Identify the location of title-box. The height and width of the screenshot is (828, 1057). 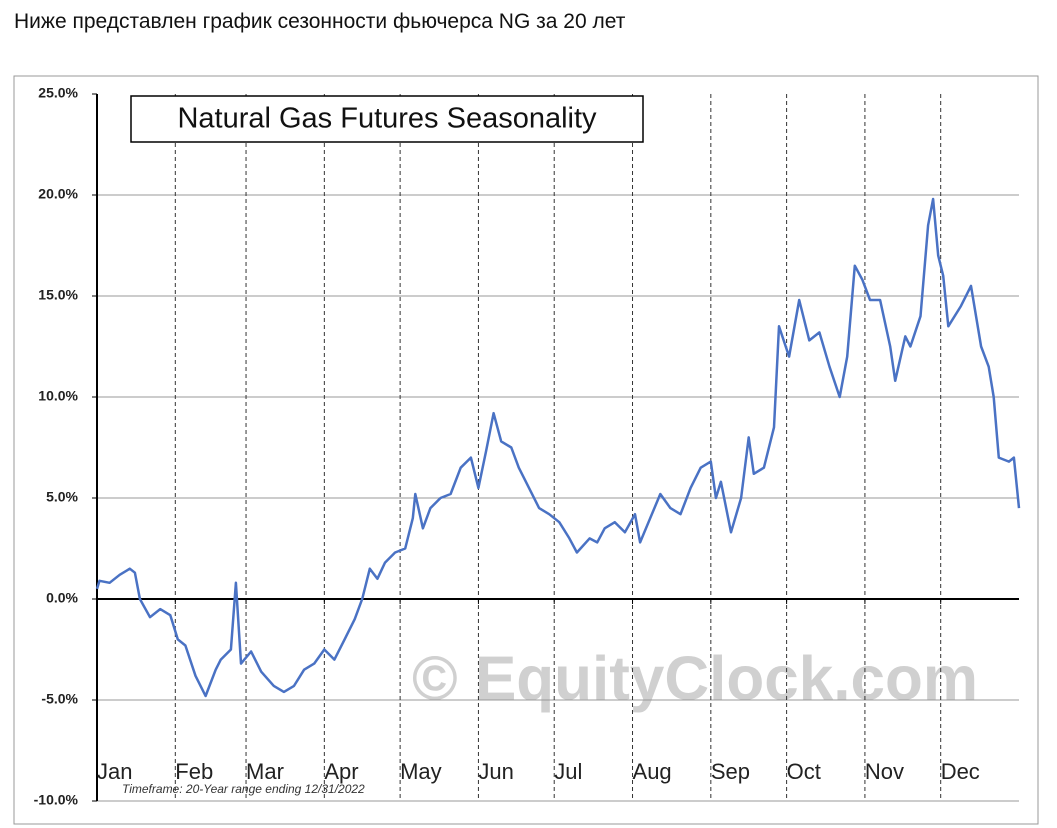
(387, 119).